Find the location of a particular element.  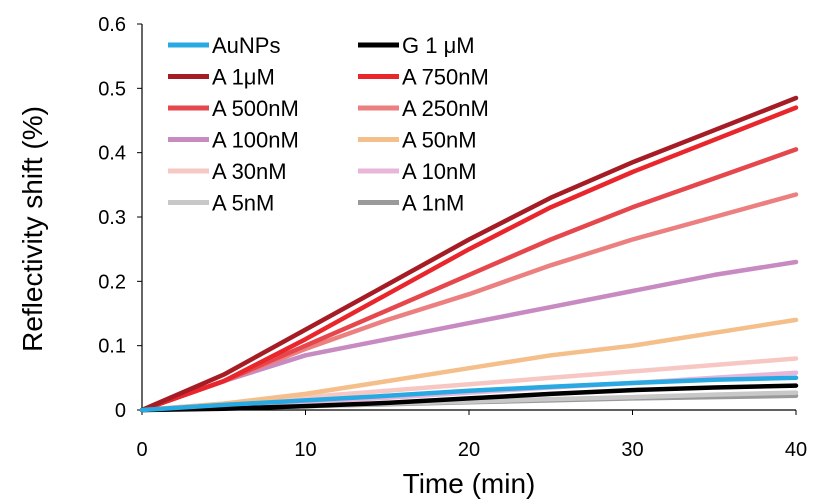

y-tick-label: 0.1 is located at coordinates (112, 347).